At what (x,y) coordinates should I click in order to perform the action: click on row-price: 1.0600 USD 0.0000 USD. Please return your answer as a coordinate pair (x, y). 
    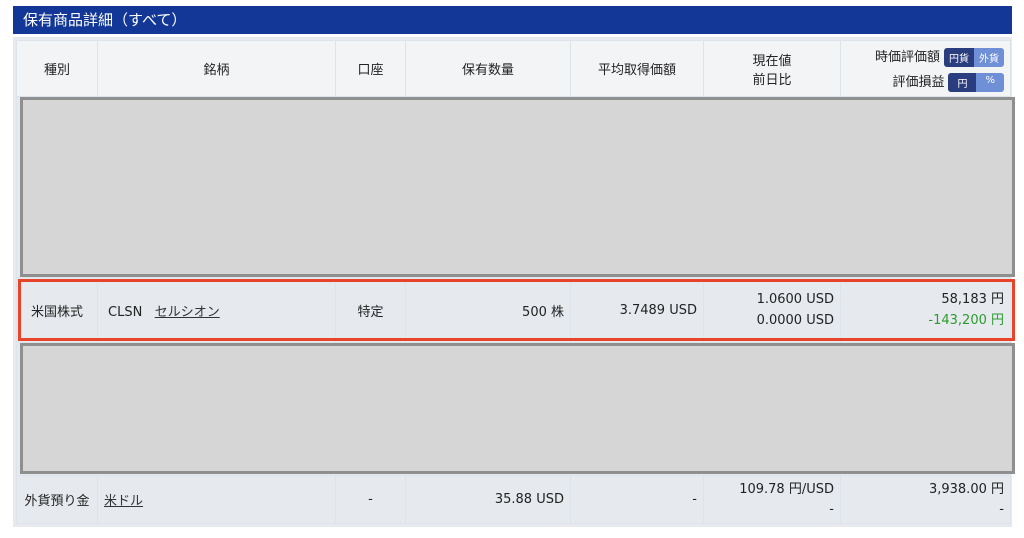
    Looking at the image, I should click on (772, 310).